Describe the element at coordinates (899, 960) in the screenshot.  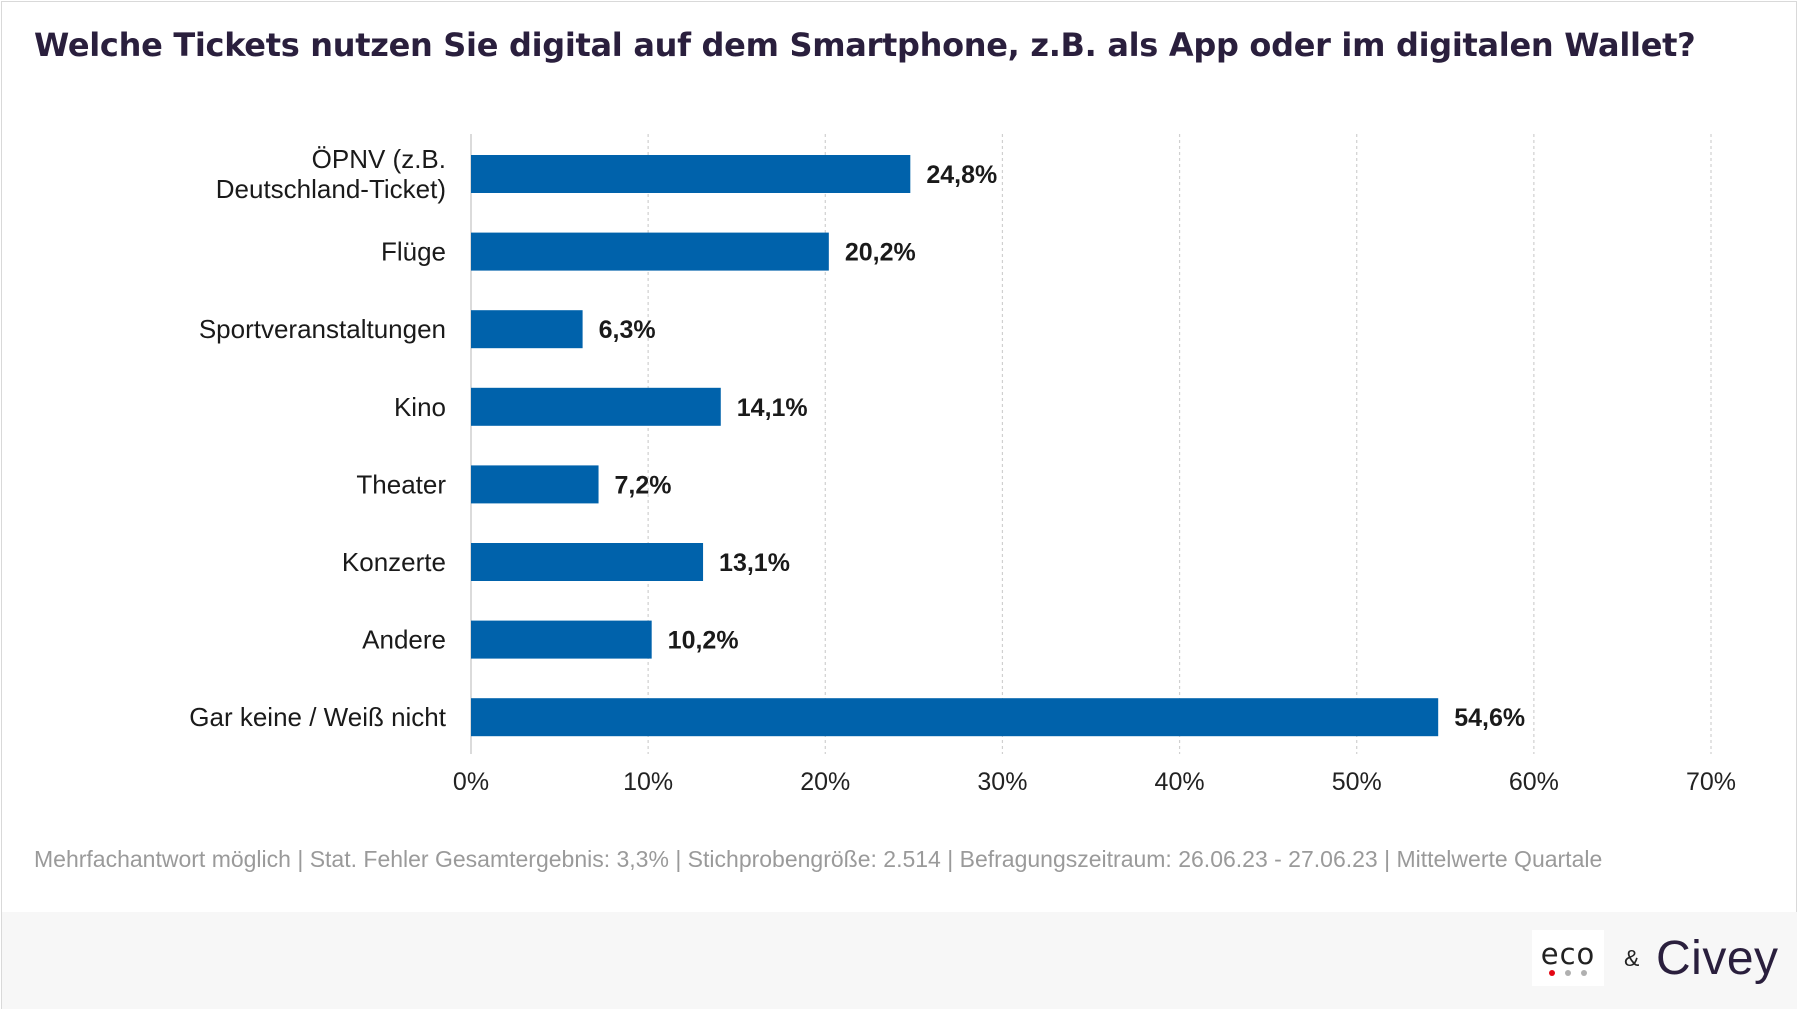
I see `footer-band` at that location.